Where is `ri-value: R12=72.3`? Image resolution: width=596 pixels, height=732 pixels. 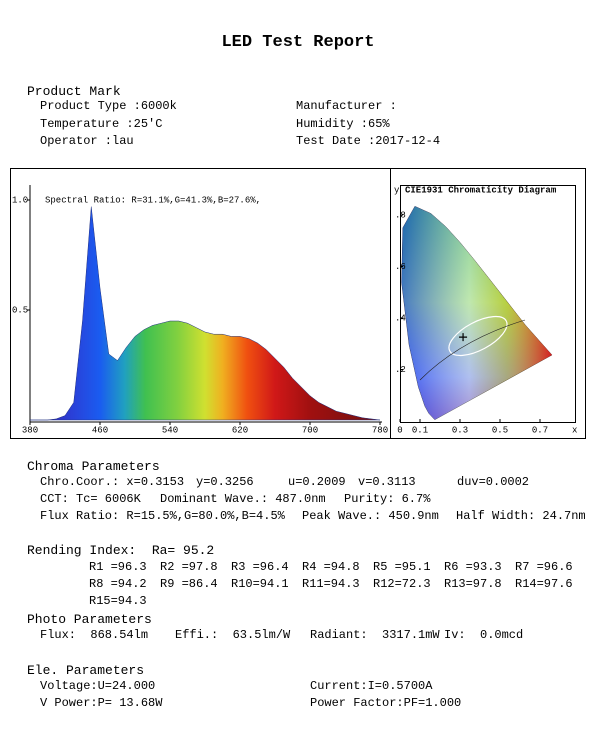 ri-value: R12=72.3 is located at coordinates (402, 584).